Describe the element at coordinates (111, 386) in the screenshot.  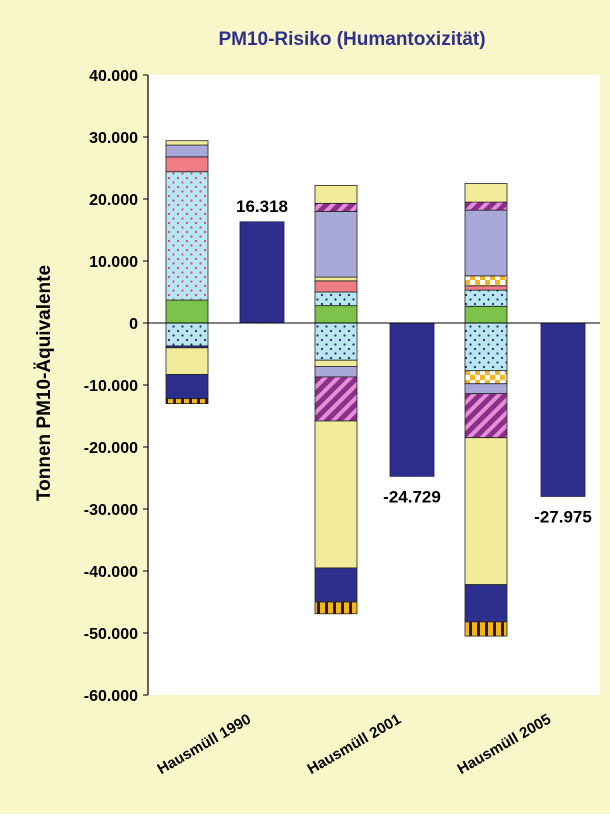
I see `y-tick-label: -10.000` at that location.